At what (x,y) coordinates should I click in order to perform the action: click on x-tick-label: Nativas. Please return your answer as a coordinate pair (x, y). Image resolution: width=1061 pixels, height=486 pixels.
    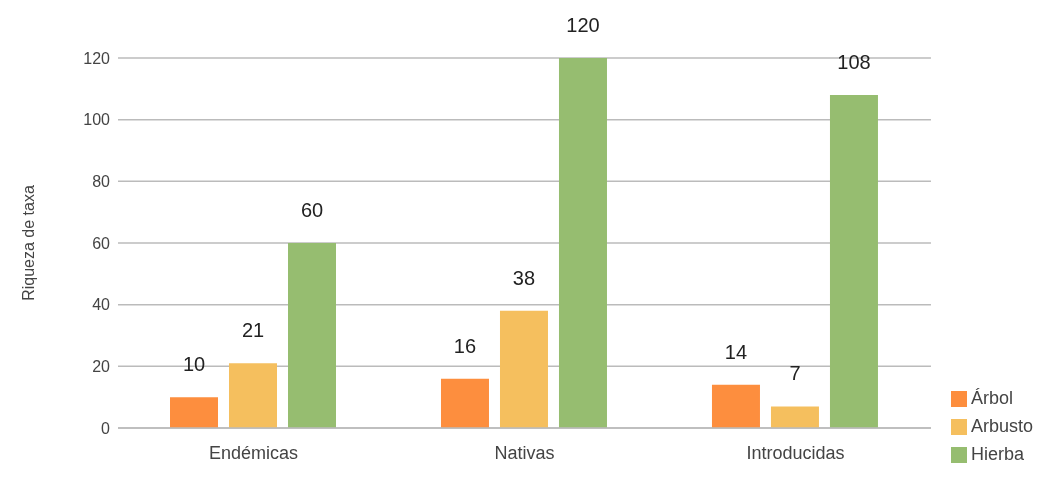
    Looking at the image, I should click on (524, 452).